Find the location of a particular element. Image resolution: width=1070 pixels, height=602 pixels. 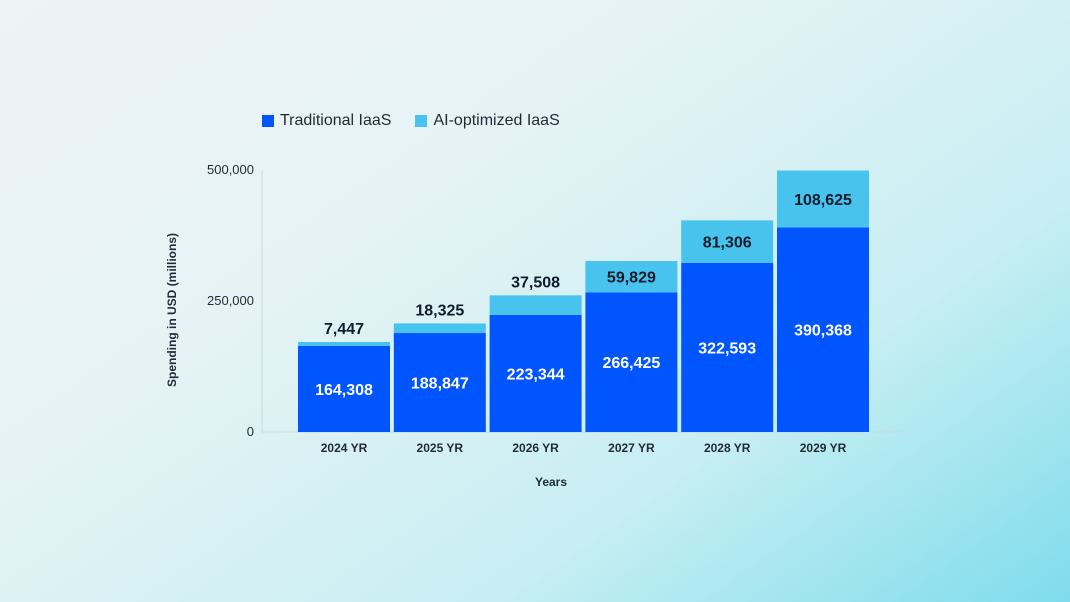

data-label-ai-optimized: 18,325 is located at coordinates (439, 310).